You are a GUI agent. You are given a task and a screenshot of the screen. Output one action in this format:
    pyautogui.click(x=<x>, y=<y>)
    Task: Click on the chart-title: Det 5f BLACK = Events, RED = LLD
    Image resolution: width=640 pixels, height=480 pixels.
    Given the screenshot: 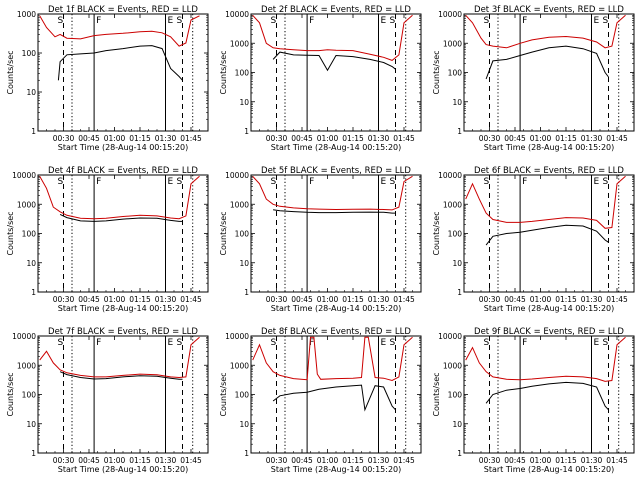 What is the action you would take?
    pyautogui.click(x=336, y=171)
    